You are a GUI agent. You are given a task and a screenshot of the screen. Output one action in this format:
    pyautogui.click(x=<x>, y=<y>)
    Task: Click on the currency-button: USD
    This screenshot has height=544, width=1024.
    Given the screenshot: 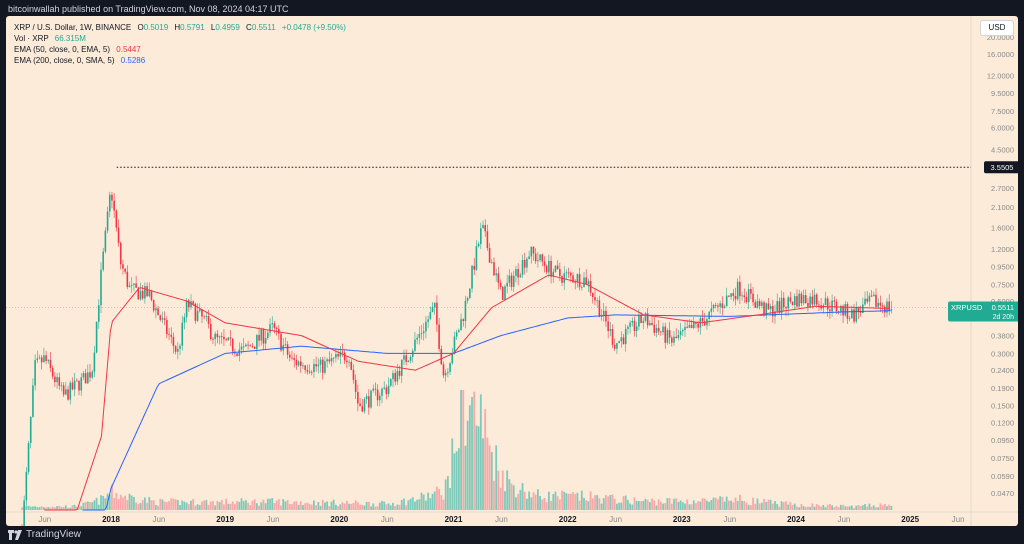 What is the action you would take?
    pyautogui.click(x=997, y=28)
    